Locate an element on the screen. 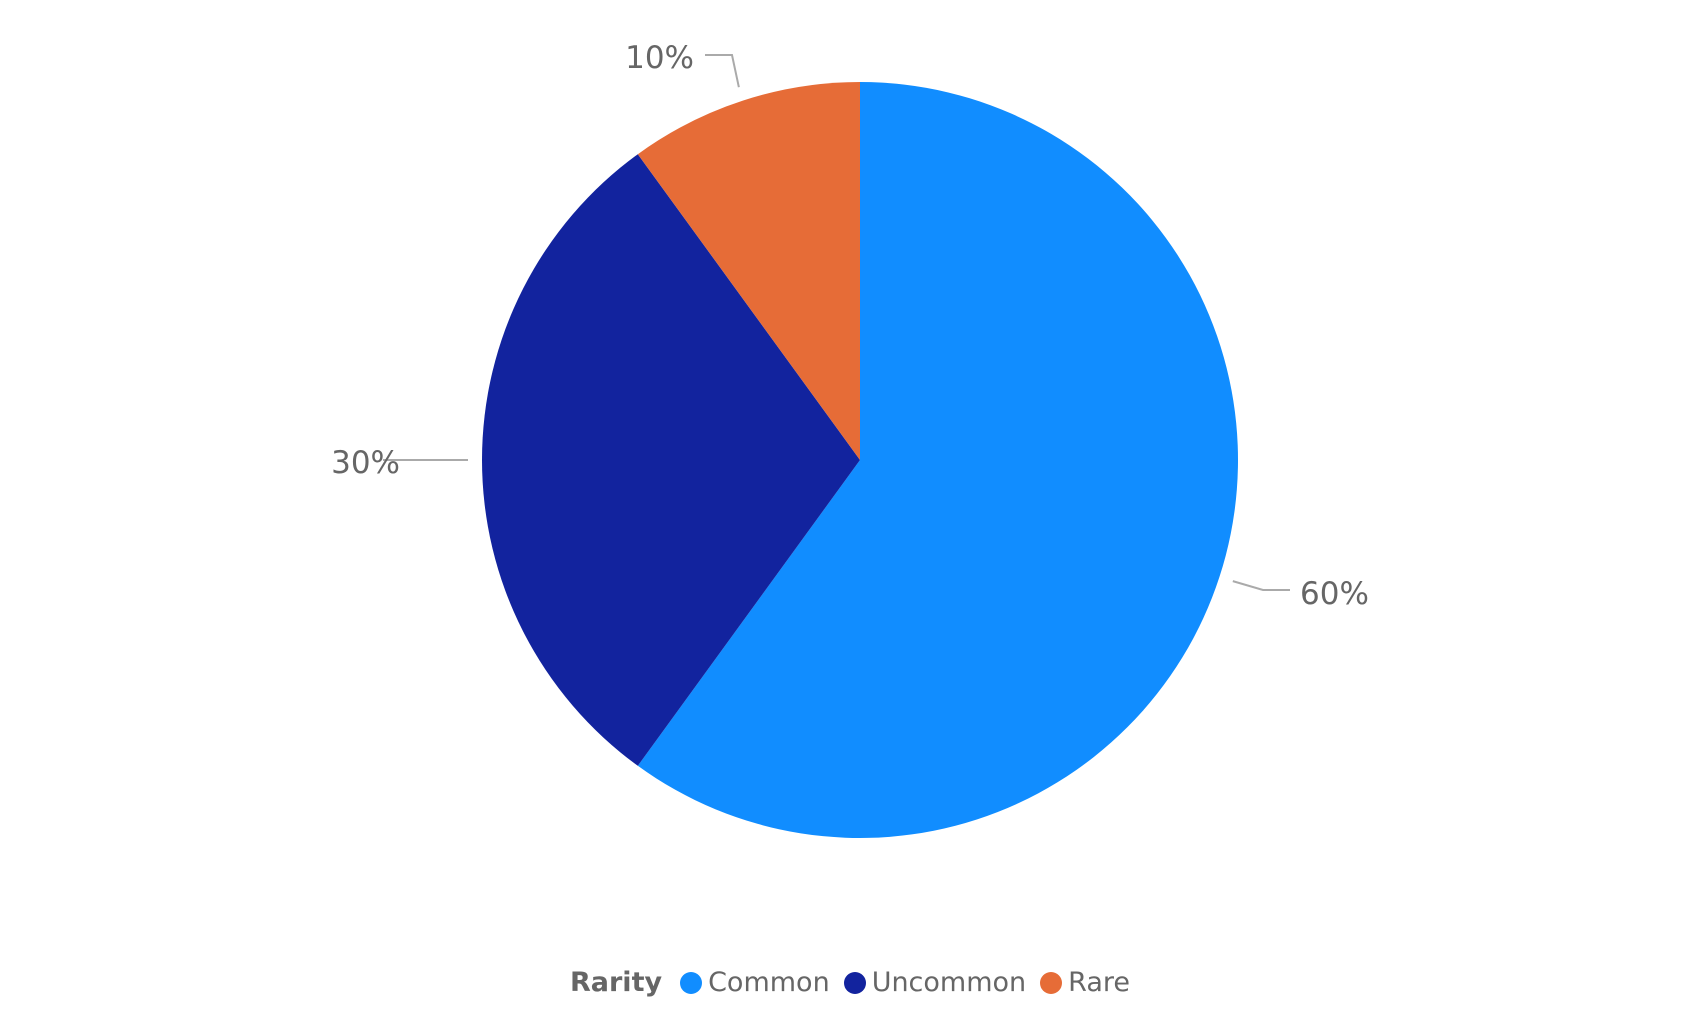  legend-title: Rarity is located at coordinates (616, 982).